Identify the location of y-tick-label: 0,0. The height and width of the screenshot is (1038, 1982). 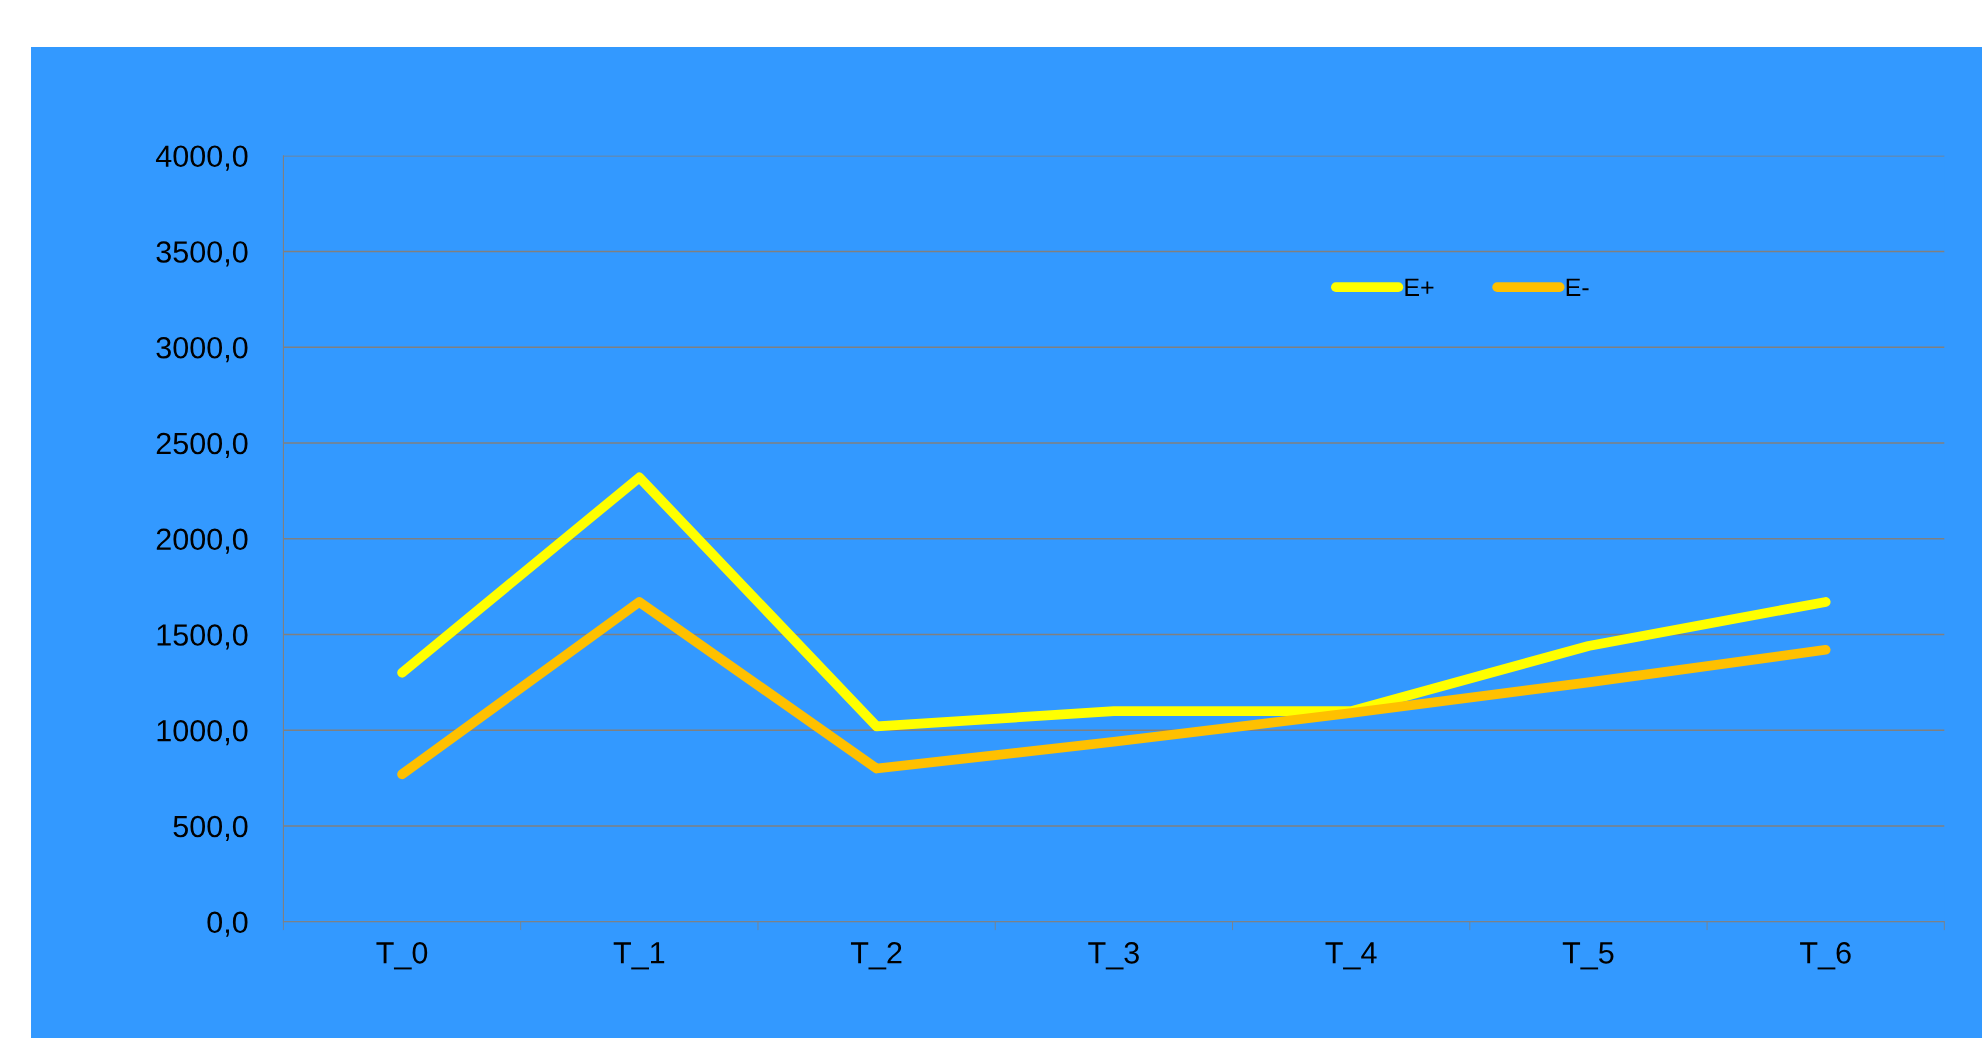
(227, 924).